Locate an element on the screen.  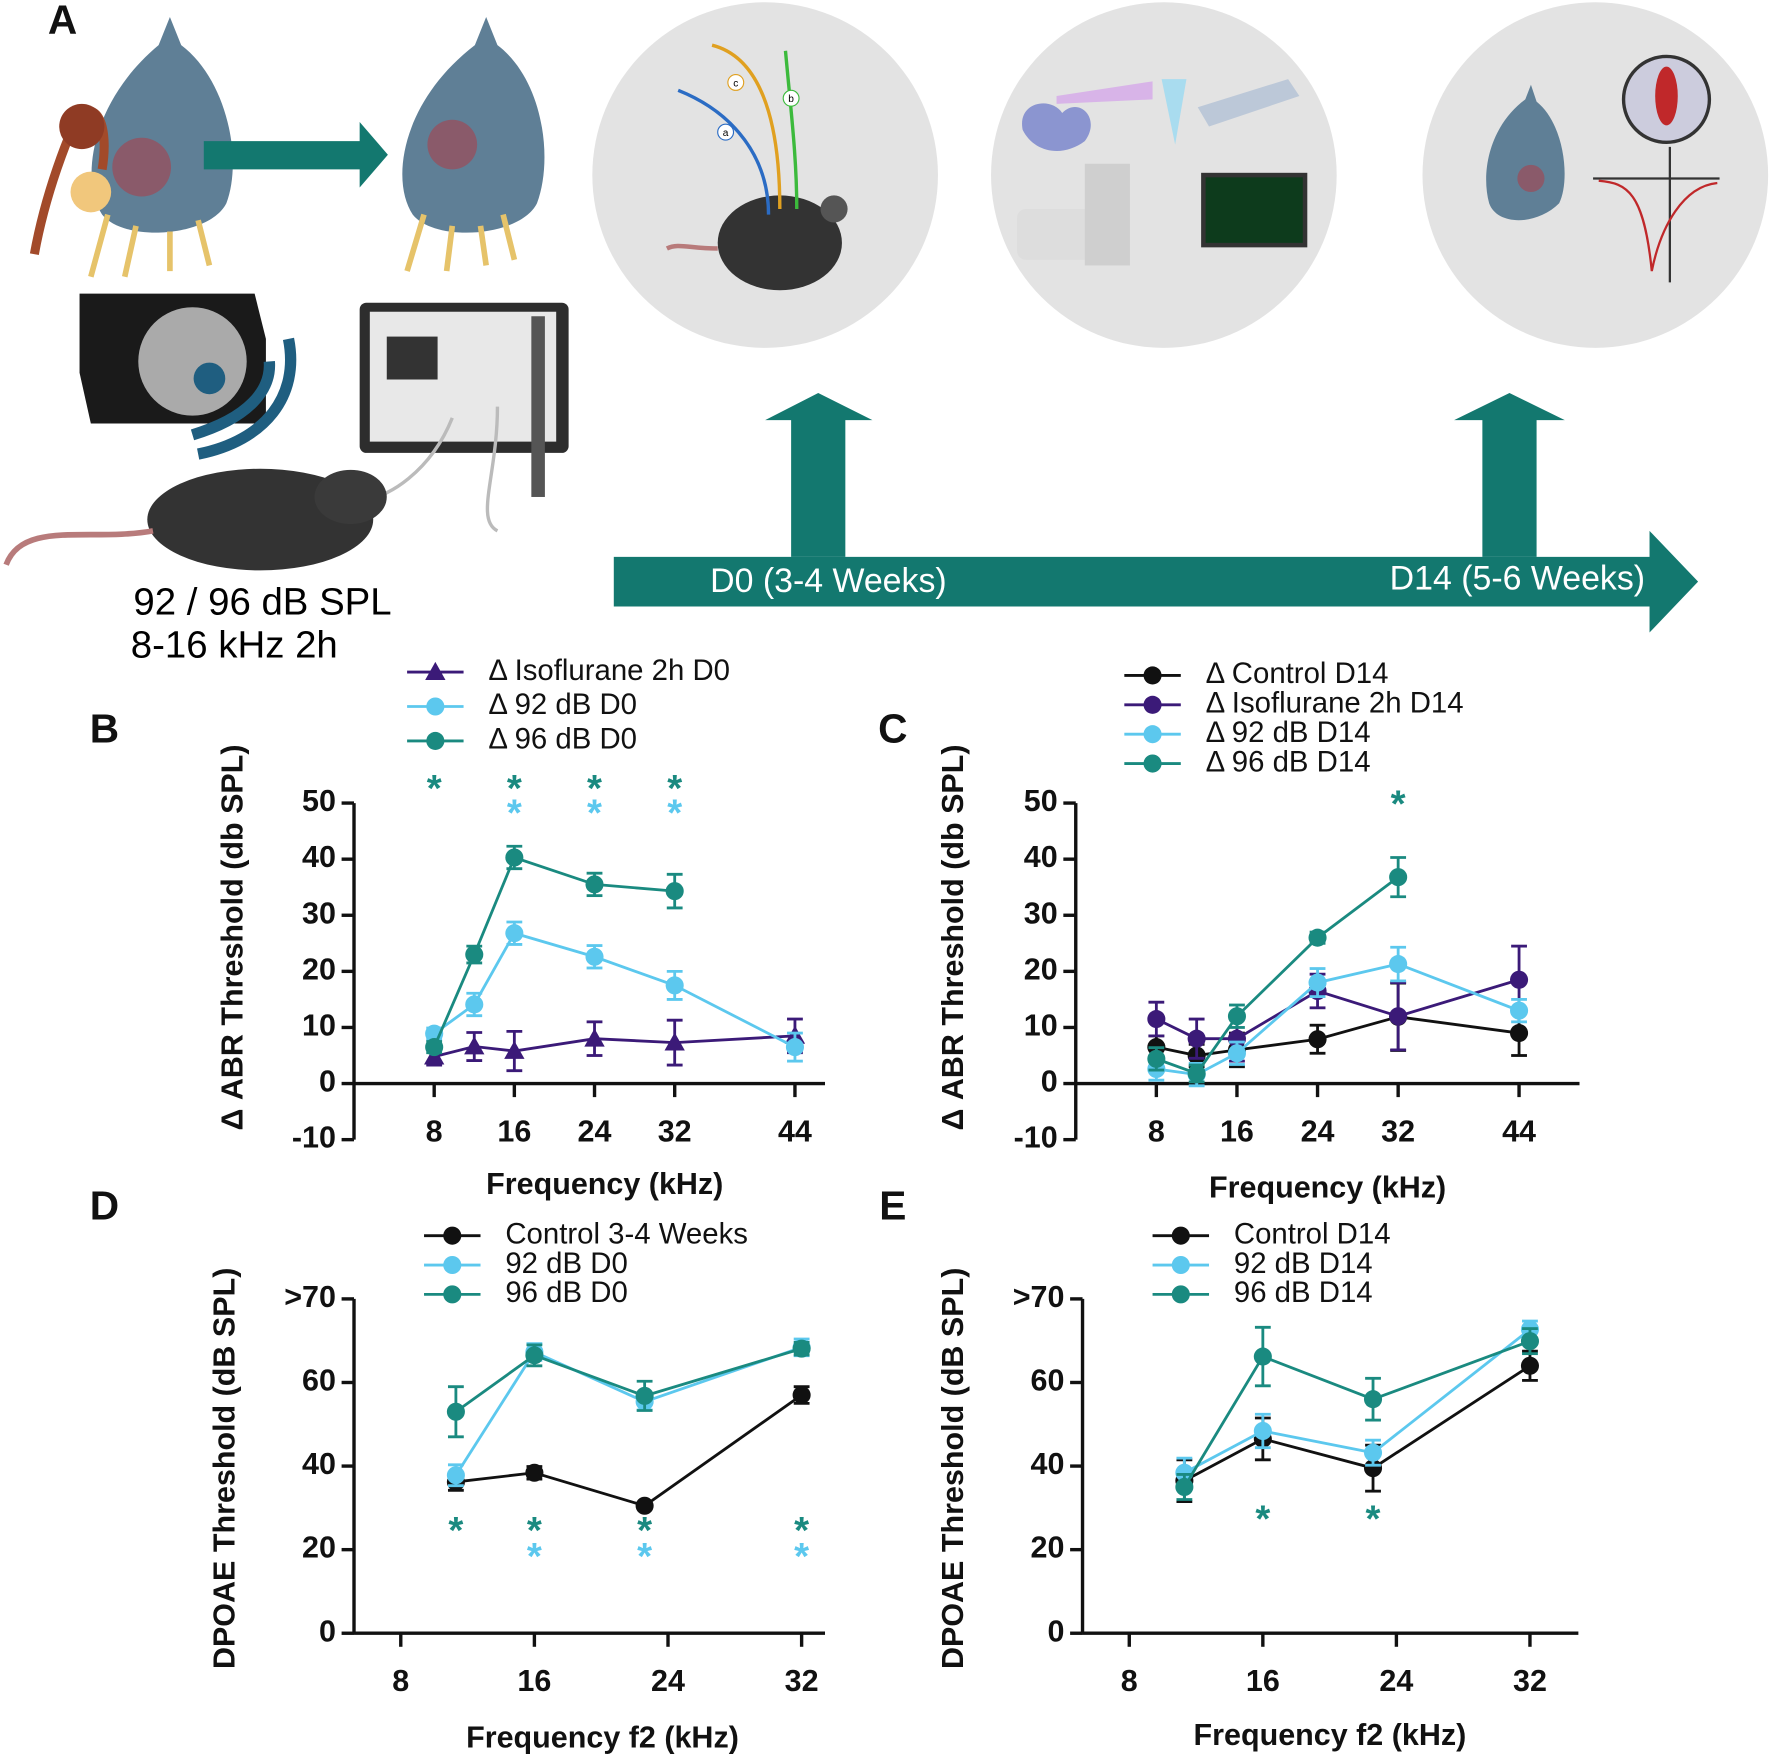
legend-label: Δ 96 dB D0 is located at coordinates (562, 739).